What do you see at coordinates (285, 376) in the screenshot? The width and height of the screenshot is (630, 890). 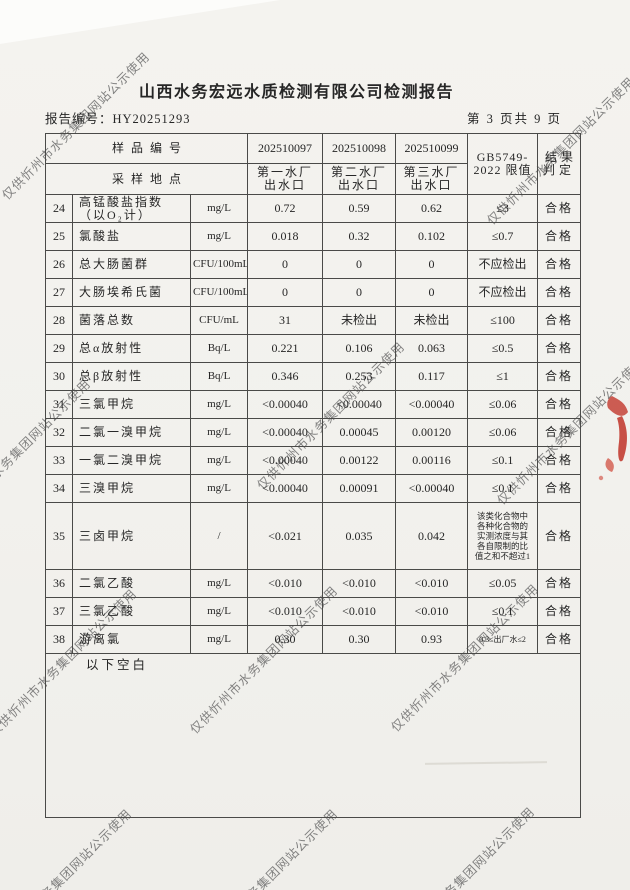 I see `cell-value-plant1: 0.346` at bounding box center [285, 376].